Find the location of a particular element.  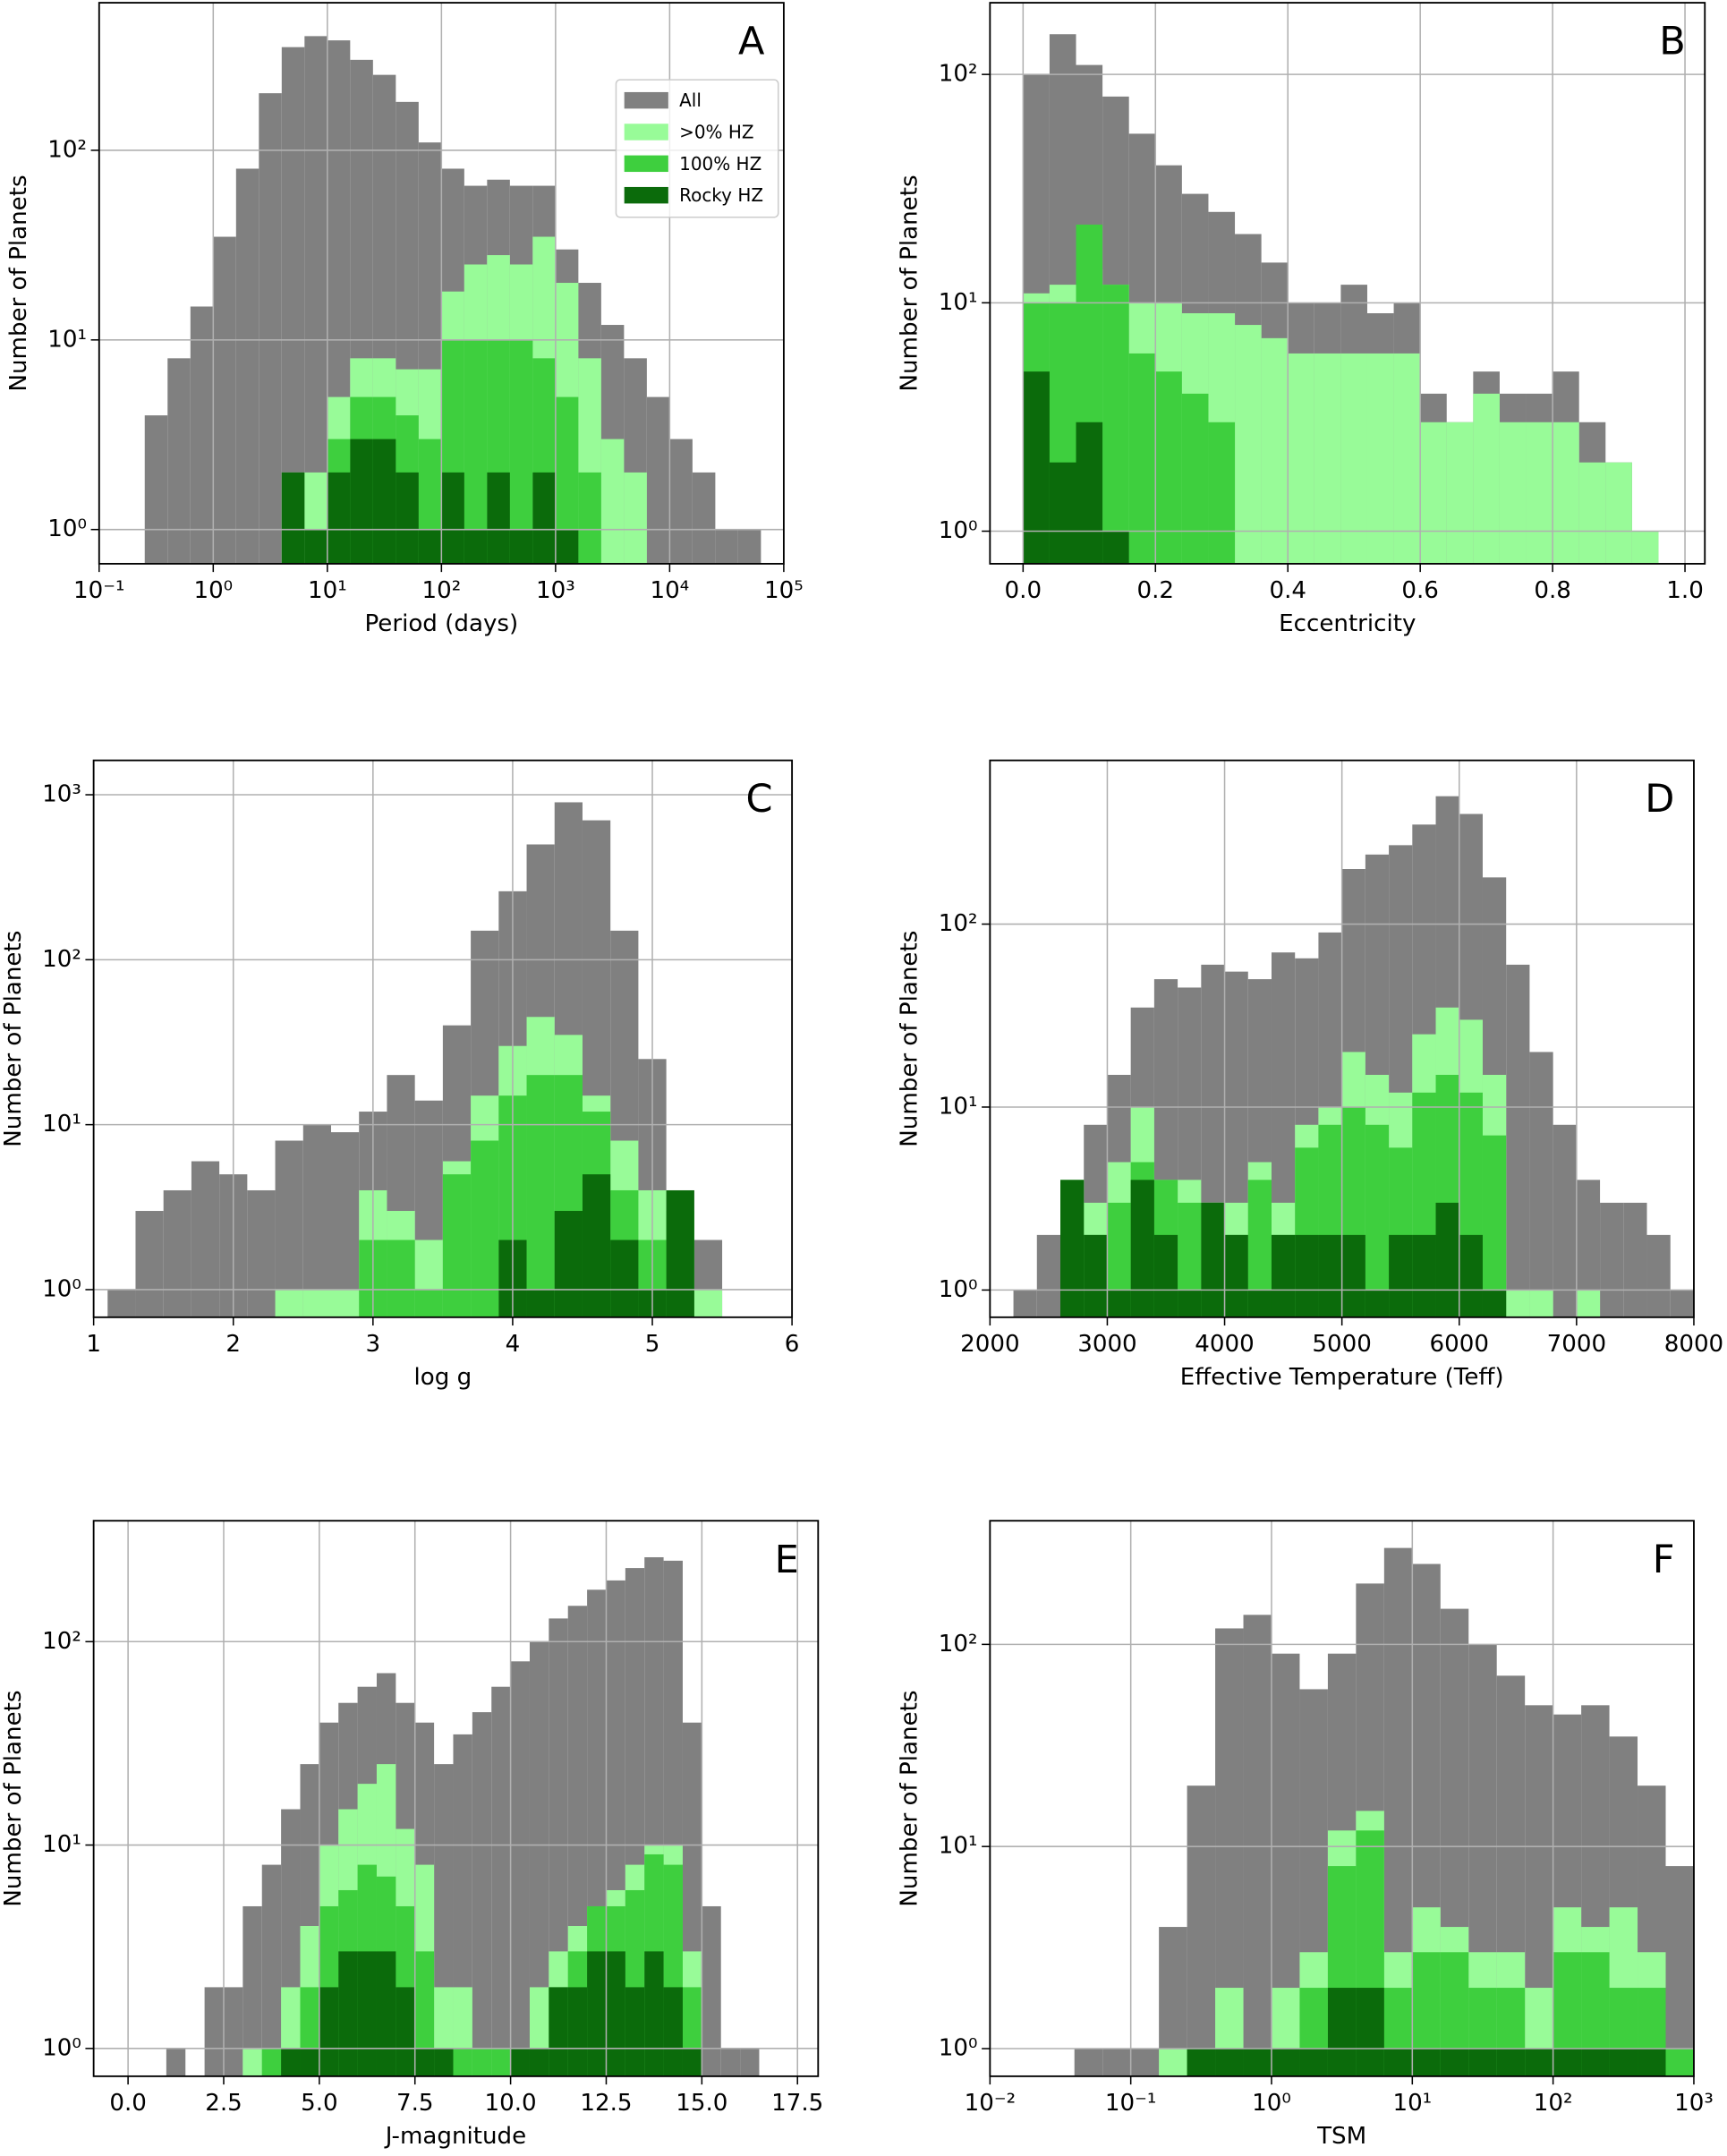

x-tick-label: 10⁴ is located at coordinates (670, 590).